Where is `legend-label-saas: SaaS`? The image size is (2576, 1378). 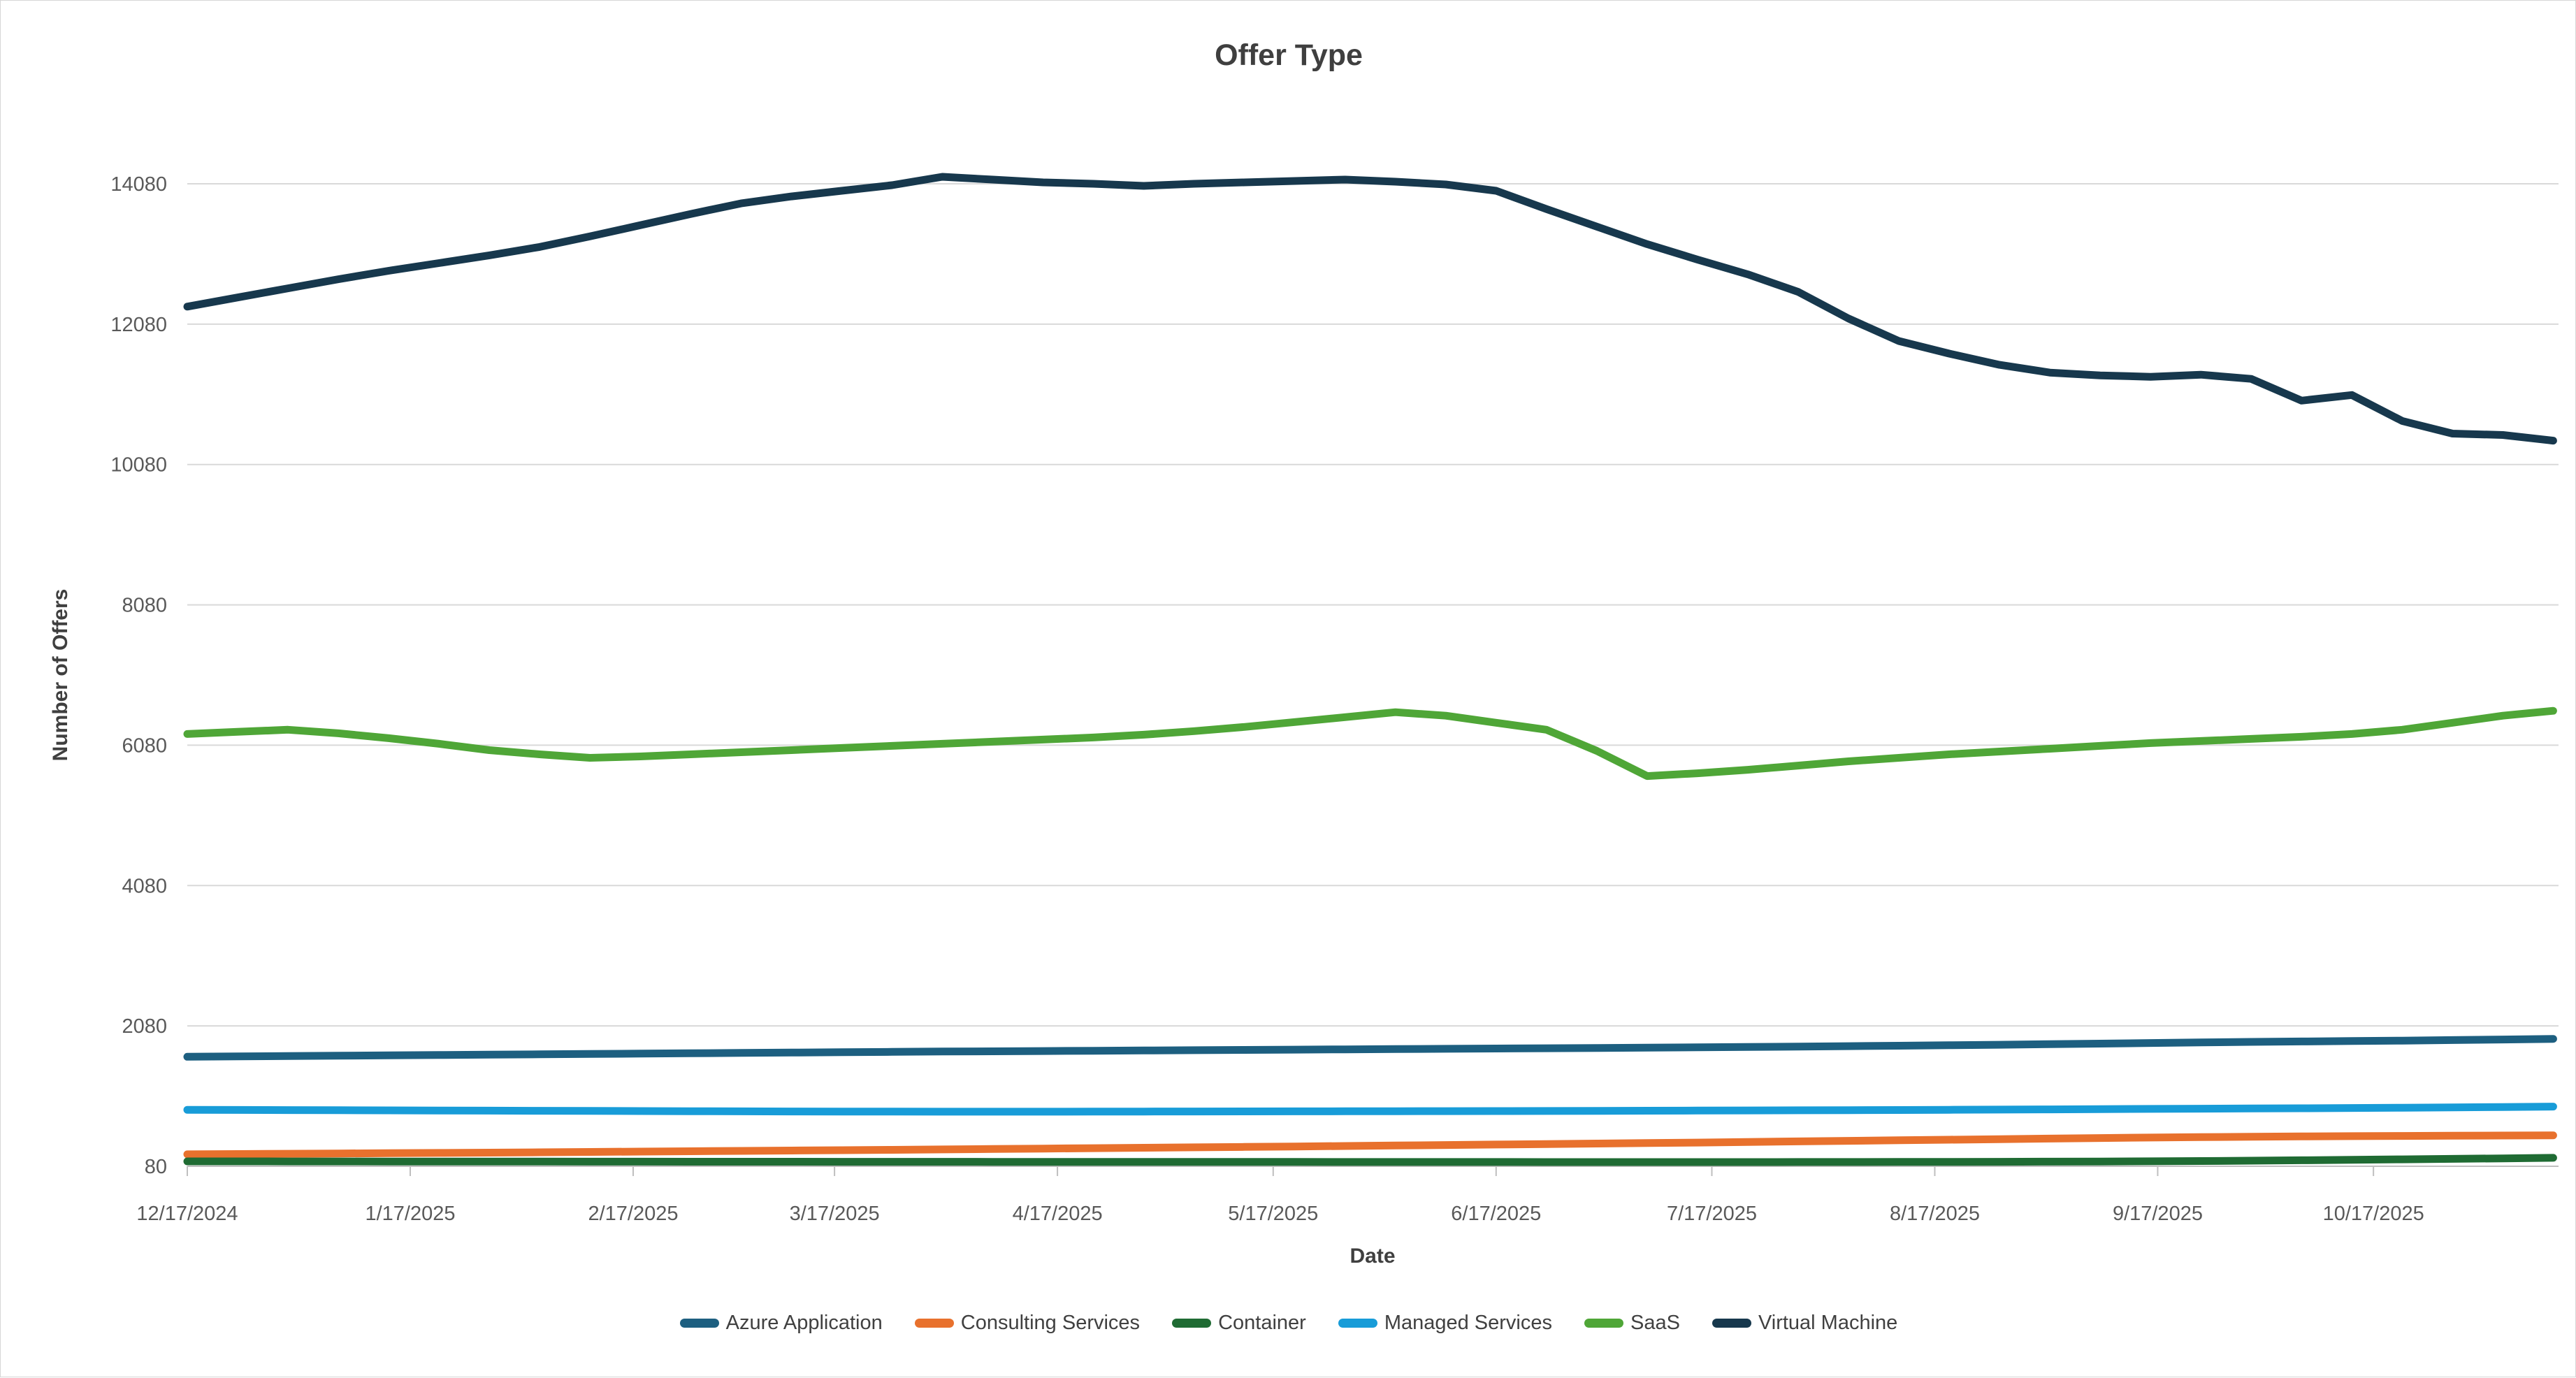
legend-label-saas: SaaS is located at coordinates (1655, 1323).